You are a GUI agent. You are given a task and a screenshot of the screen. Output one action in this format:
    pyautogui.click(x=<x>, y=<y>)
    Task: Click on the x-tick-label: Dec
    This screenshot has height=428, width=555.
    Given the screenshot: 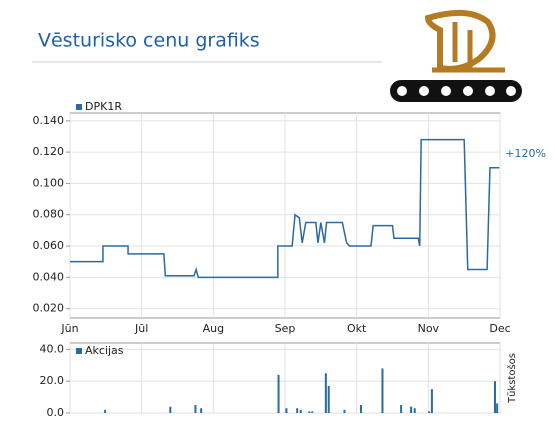 What is the action you would take?
    pyautogui.click(x=499, y=328)
    